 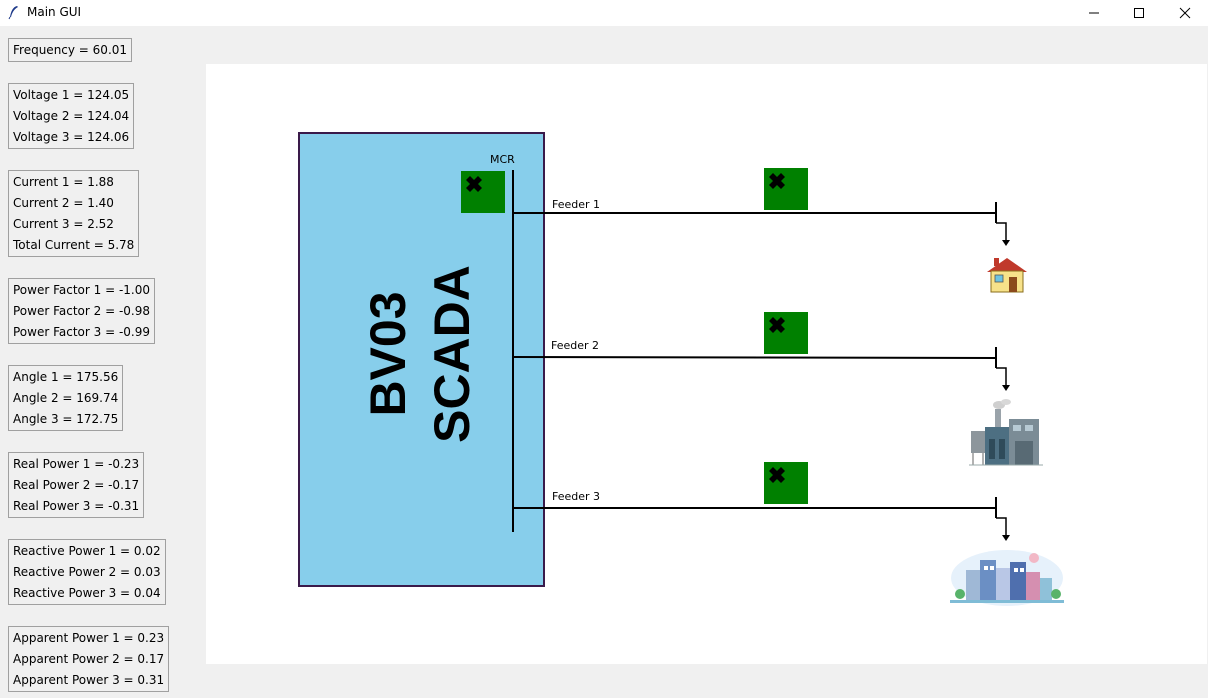 I want to click on current-2-readout: Current 2 = 1.40, so click(x=63, y=203).